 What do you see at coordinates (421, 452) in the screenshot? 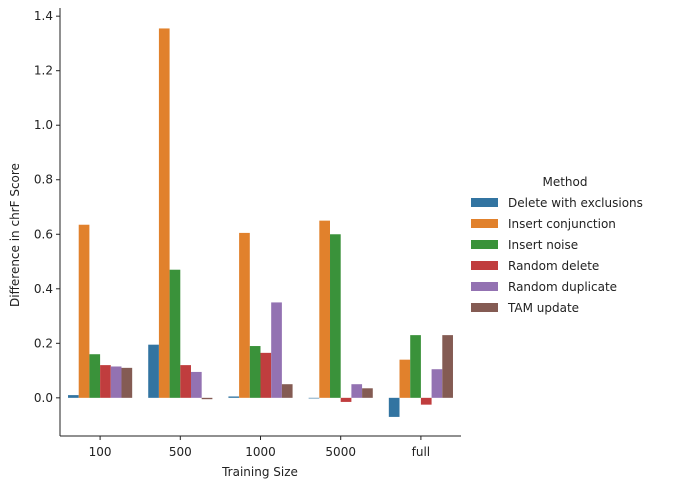
I see `x-tick-label: full` at bounding box center [421, 452].